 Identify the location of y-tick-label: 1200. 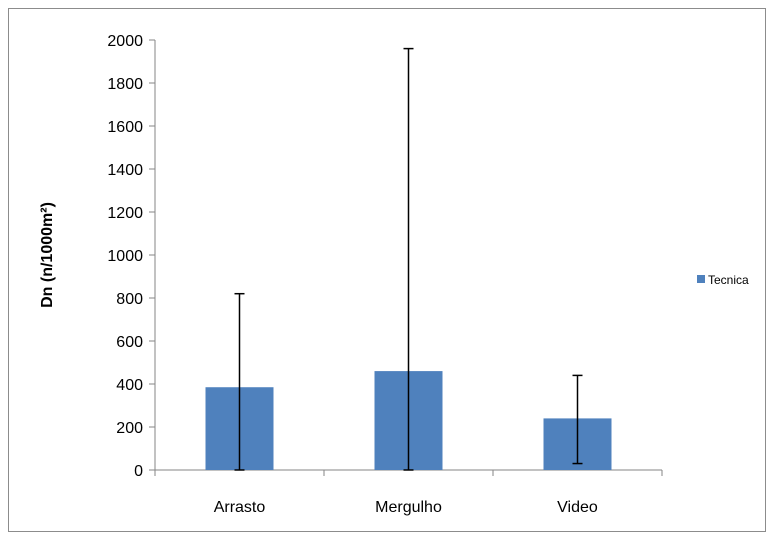
(125, 213).